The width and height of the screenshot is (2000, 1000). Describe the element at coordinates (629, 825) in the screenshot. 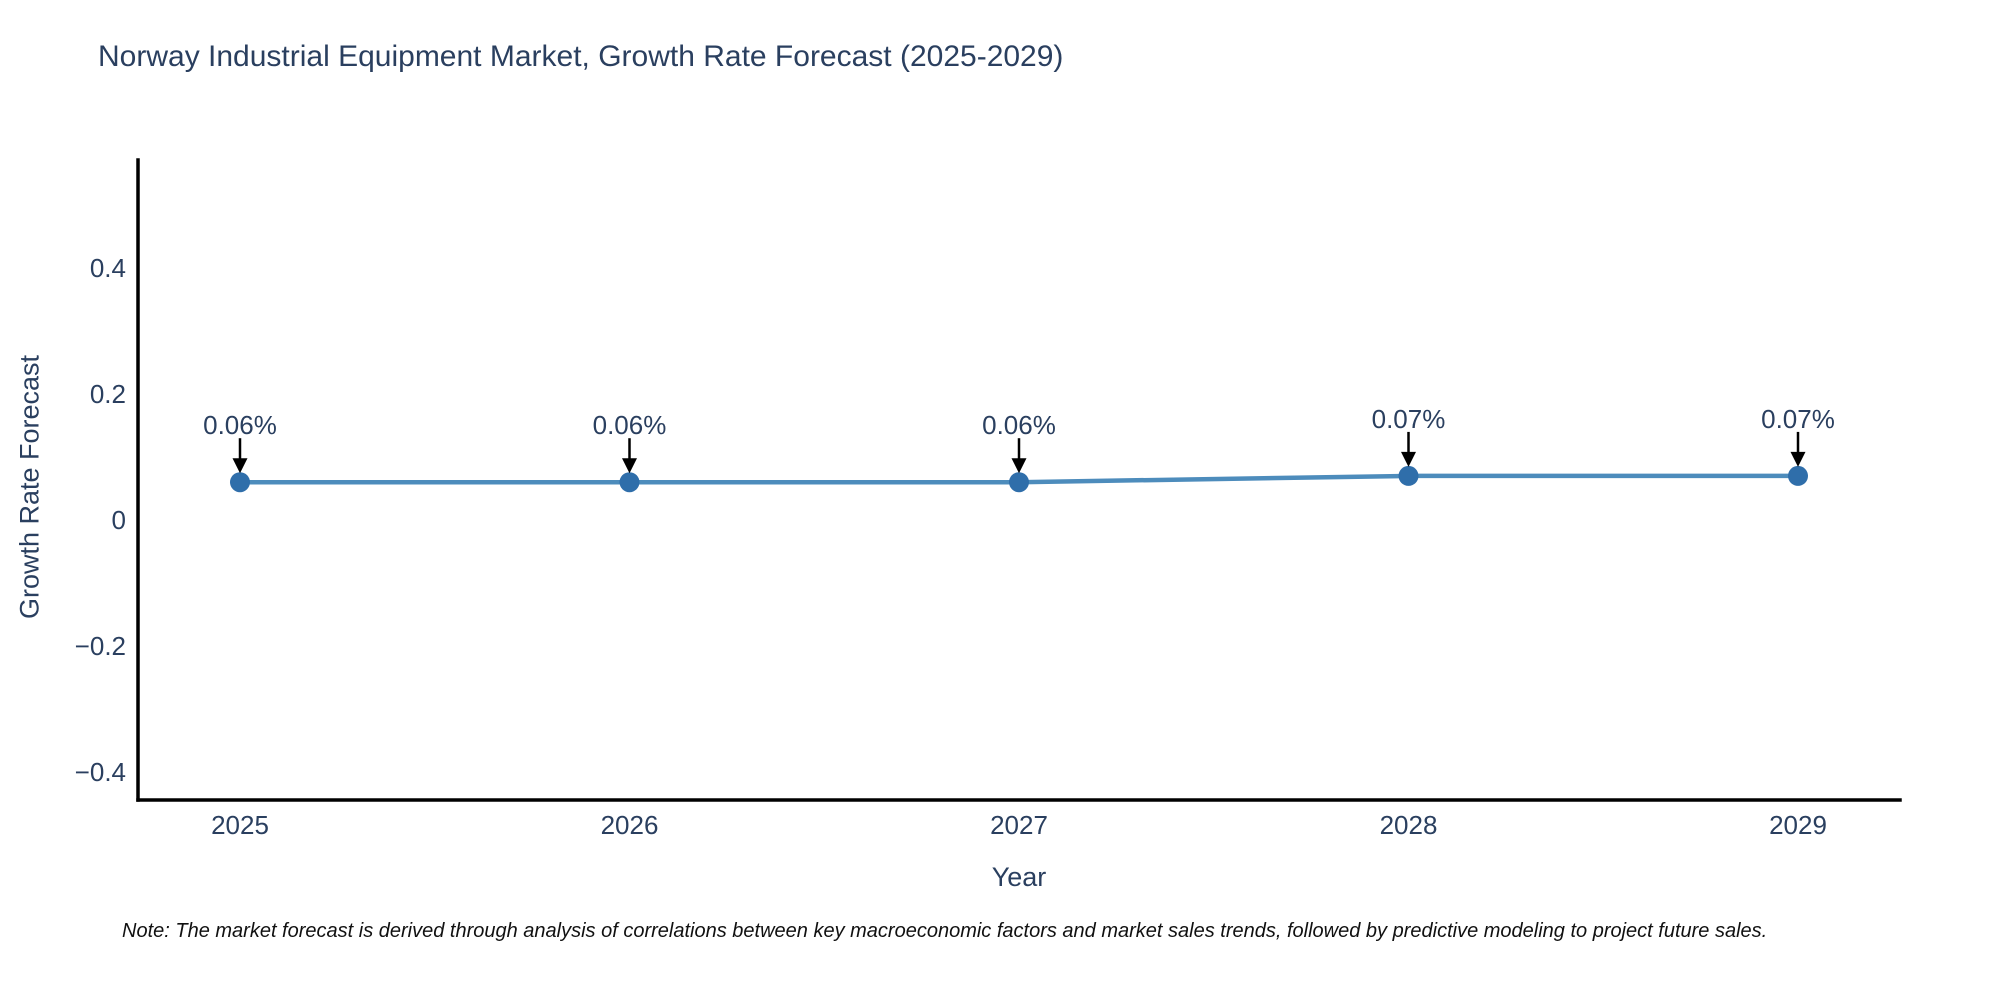

I see `x-tick-label: 2026` at that location.